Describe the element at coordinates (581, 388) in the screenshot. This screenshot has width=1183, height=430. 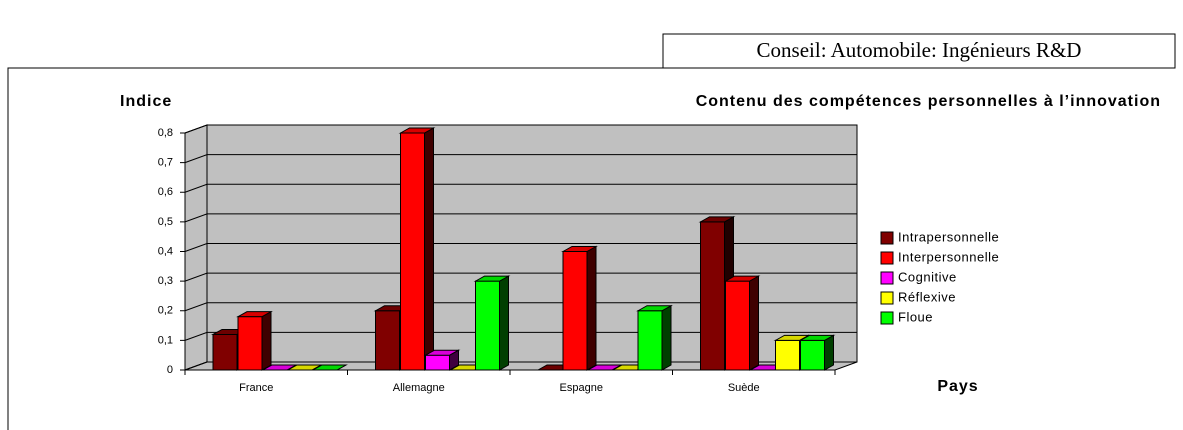
I see `x-tick-label: Espagne` at that location.